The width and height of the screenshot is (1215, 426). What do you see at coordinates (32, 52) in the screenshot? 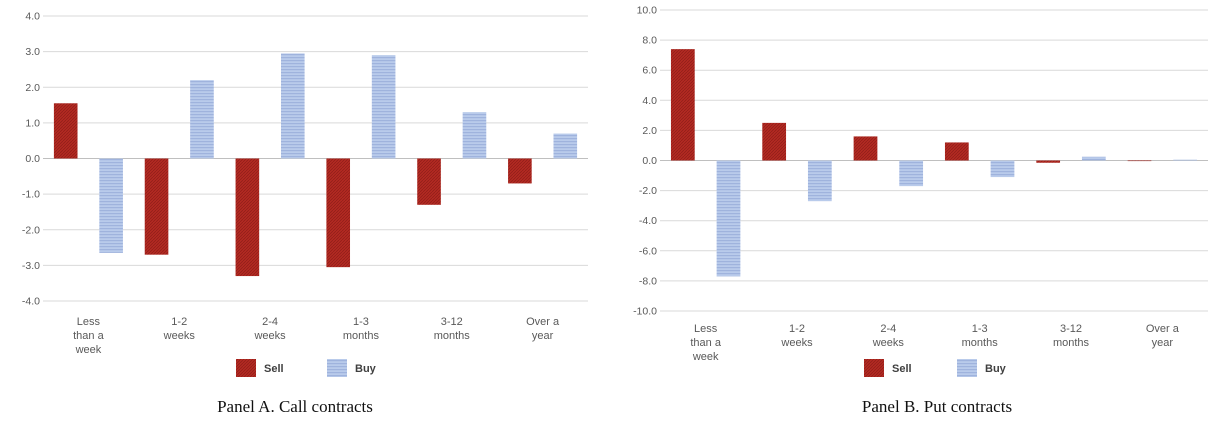
I see `y-tick-label: 3.0` at bounding box center [32, 52].